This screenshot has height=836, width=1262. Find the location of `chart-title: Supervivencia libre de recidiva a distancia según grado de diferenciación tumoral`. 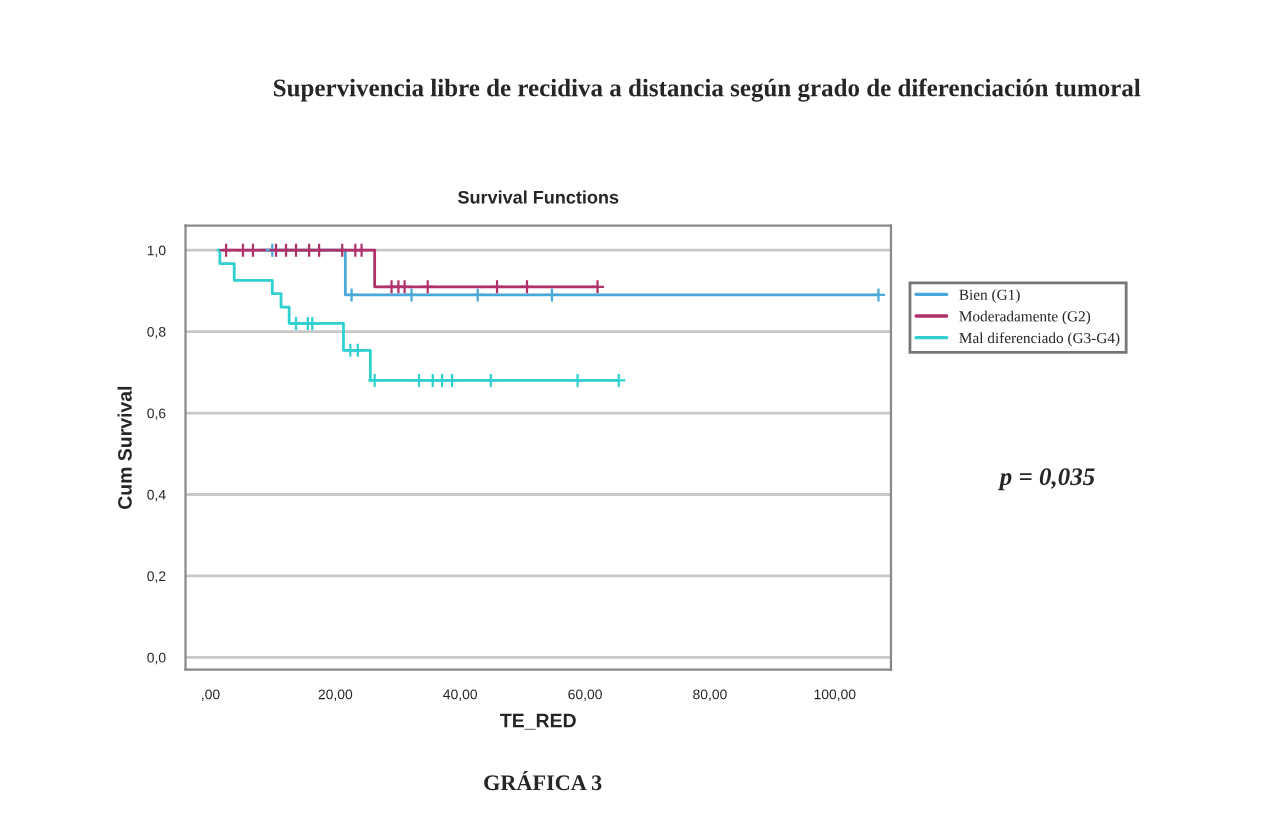

chart-title: Supervivencia libre de recidiva a distancia según grado de diferenciación tumoral is located at coordinates (707, 90).